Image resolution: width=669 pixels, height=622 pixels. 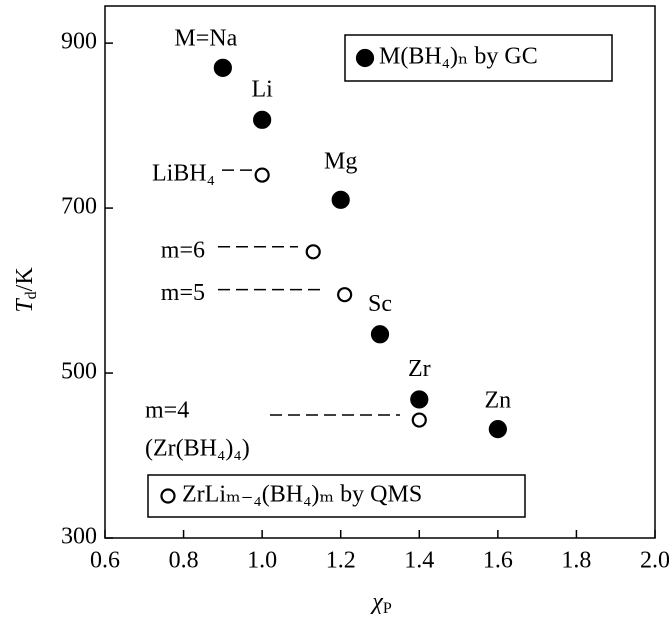 I want to click on x-tick-label: 1.2, so click(x=341, y=561).